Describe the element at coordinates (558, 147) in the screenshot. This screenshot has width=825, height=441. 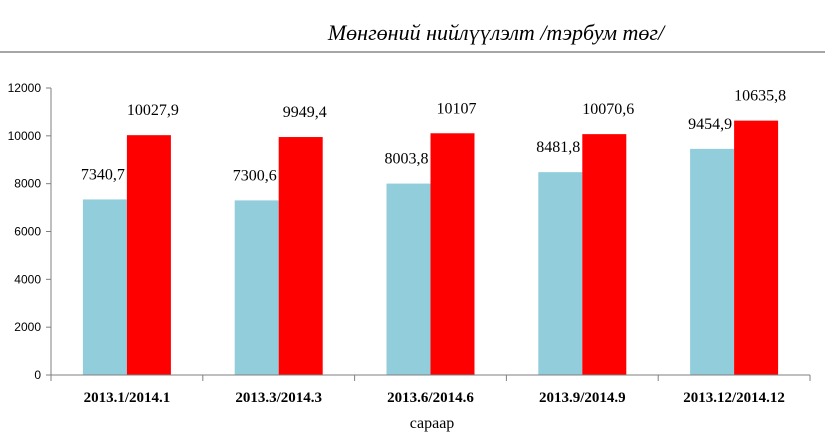
I see `data-label-series-1: 8481,8` at that location.